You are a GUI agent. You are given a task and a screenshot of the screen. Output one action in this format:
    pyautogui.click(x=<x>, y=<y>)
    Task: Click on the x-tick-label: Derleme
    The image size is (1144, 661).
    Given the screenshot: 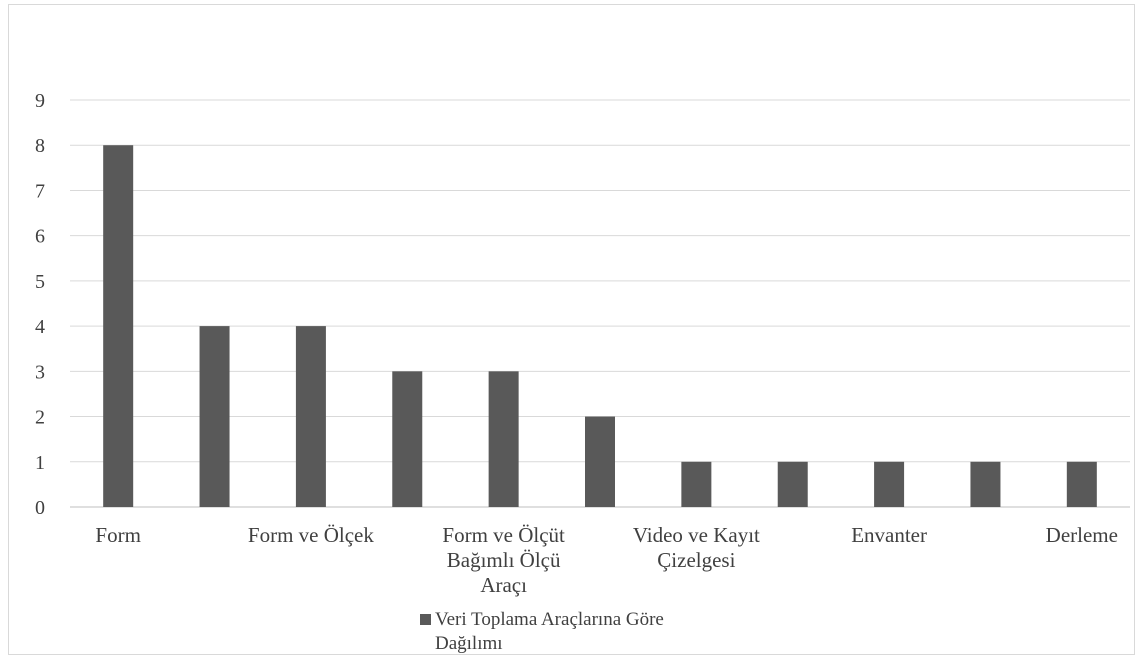 What is the action you would take?
    pyautogui.click(x=1082, y=535)
    